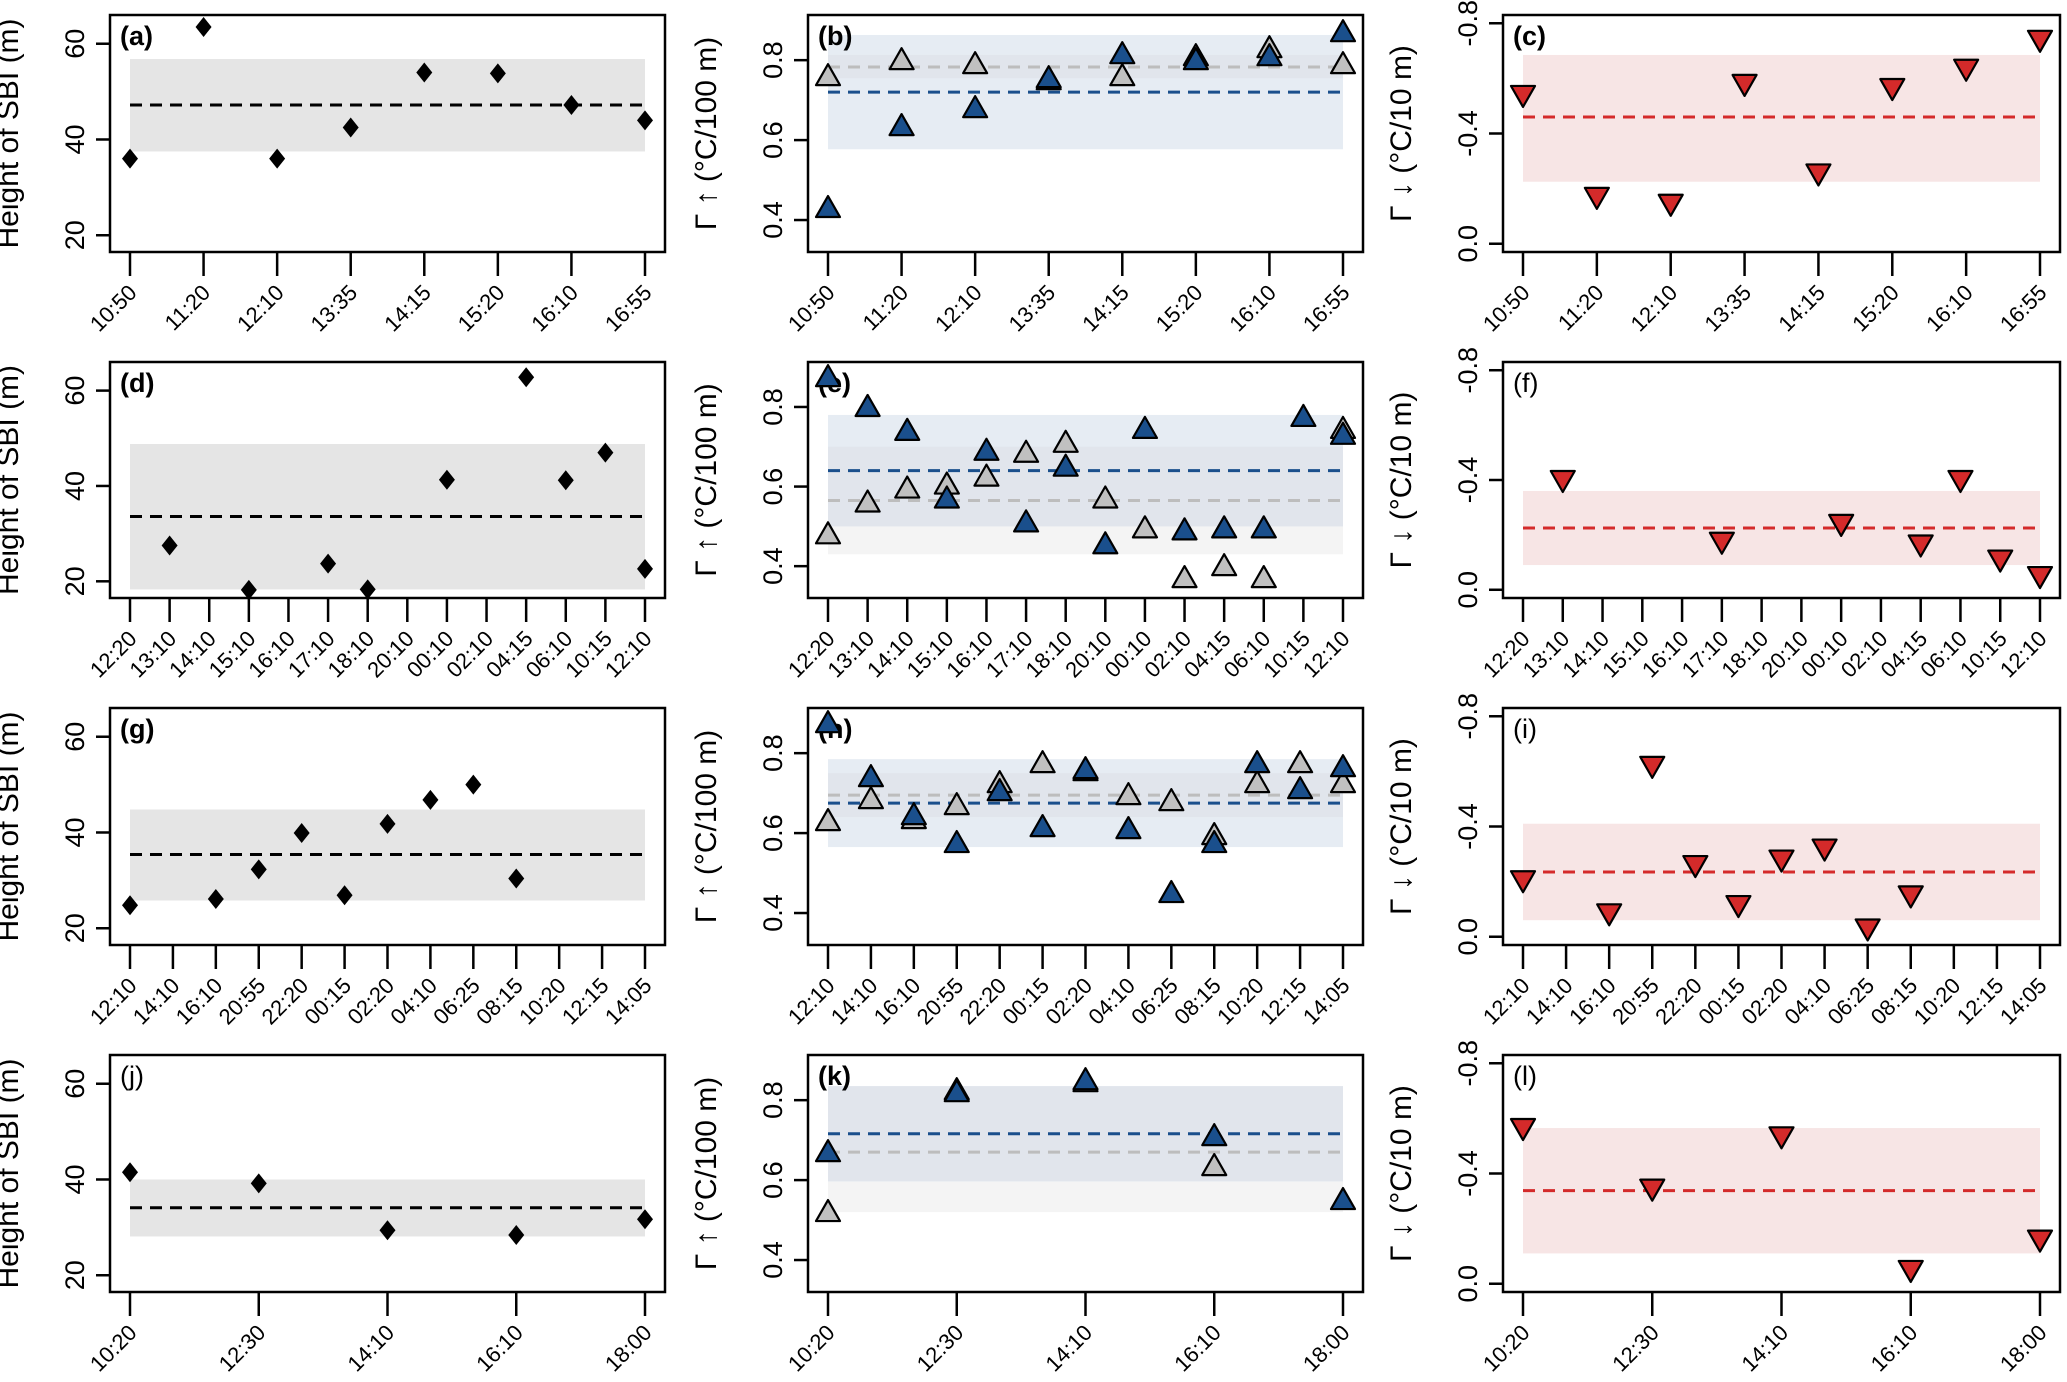 Image resolution: width=2067 pixels, height=1382 pixels. I want to click on x-tick-label: 12:30, so click(1635, 1348).